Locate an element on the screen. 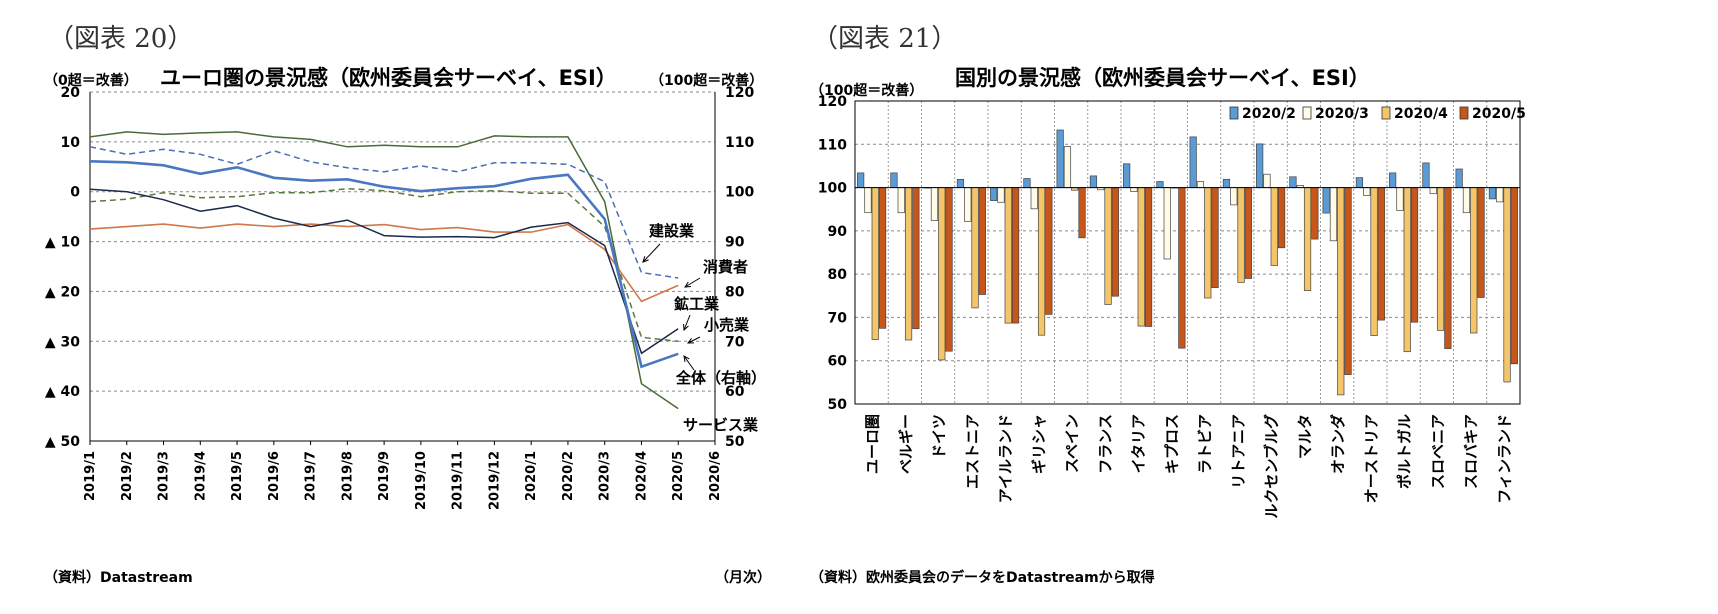  category-label: イタリア is located at coordinates (1139, 443).